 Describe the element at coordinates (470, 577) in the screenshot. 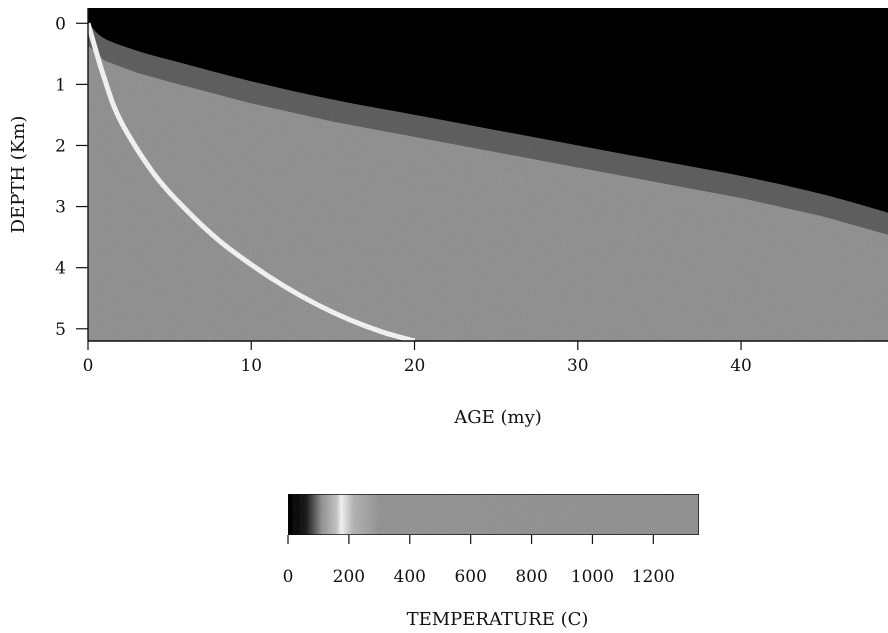

I see `colorbar-tick-label: 600` at that location.